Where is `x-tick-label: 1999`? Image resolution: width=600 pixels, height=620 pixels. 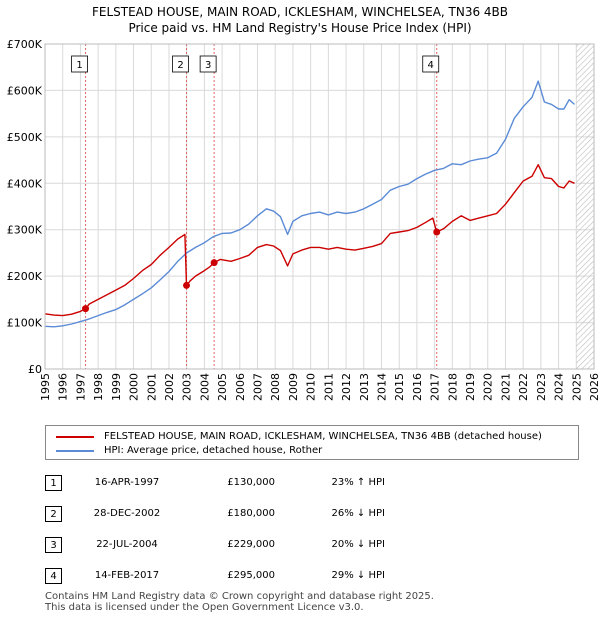 x-tick-label: 1999 is located at coordinates (116, 387).